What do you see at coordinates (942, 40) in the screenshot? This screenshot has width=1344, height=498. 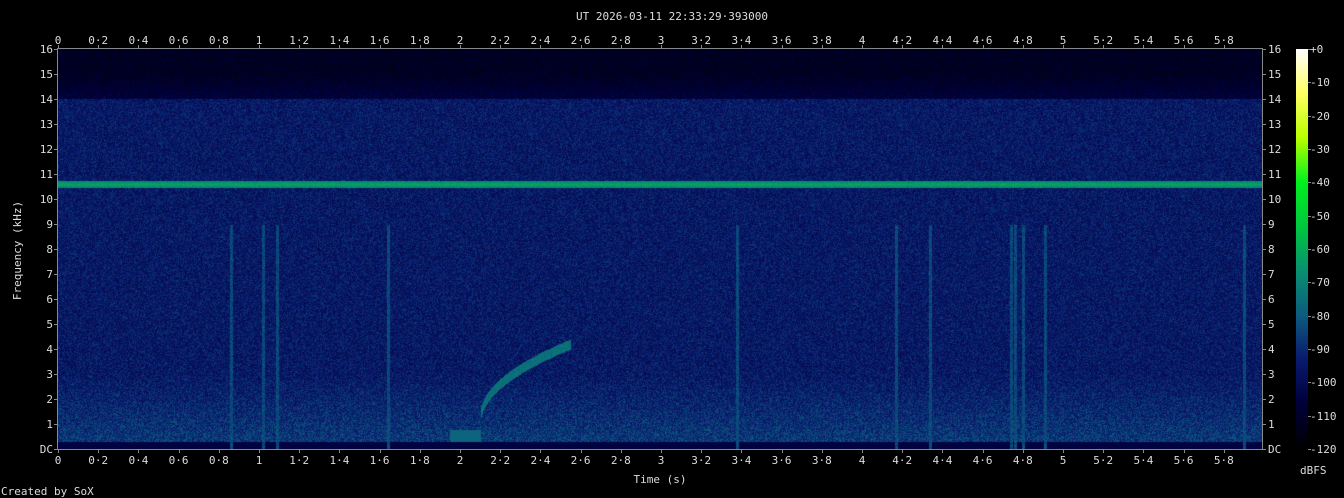 I see `x-tick-label-top: 4·4` at bounding box center [942, 40].